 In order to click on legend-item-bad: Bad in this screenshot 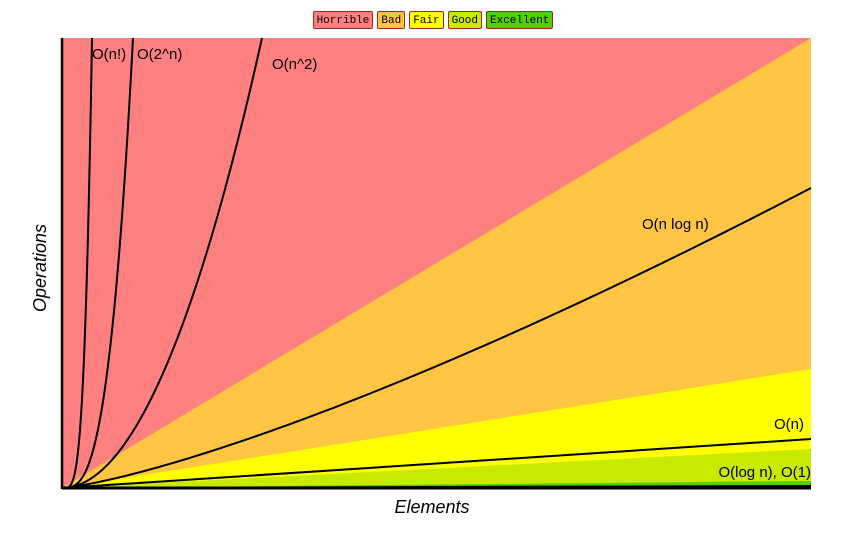, I will do `click(391, 20)`.